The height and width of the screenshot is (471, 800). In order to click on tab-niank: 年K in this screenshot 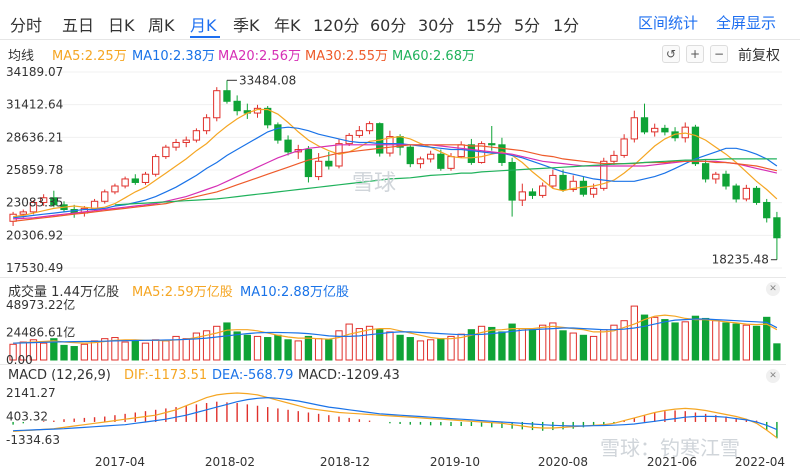, I will do `click(287, 25)`.